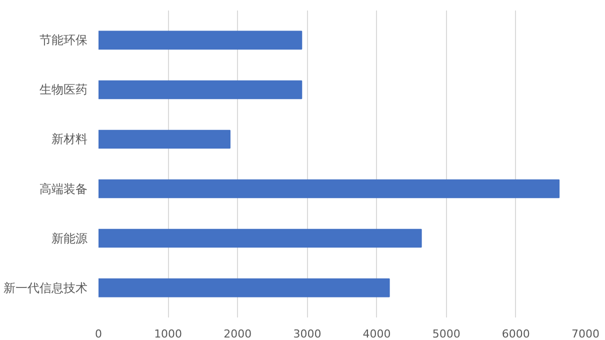 The width and height of the screenshot is (605, 340). What do you see at coordinates (168, 334) in the screenshot?
I see `x-tick-label: 1000` at bounding box center [168, 334].